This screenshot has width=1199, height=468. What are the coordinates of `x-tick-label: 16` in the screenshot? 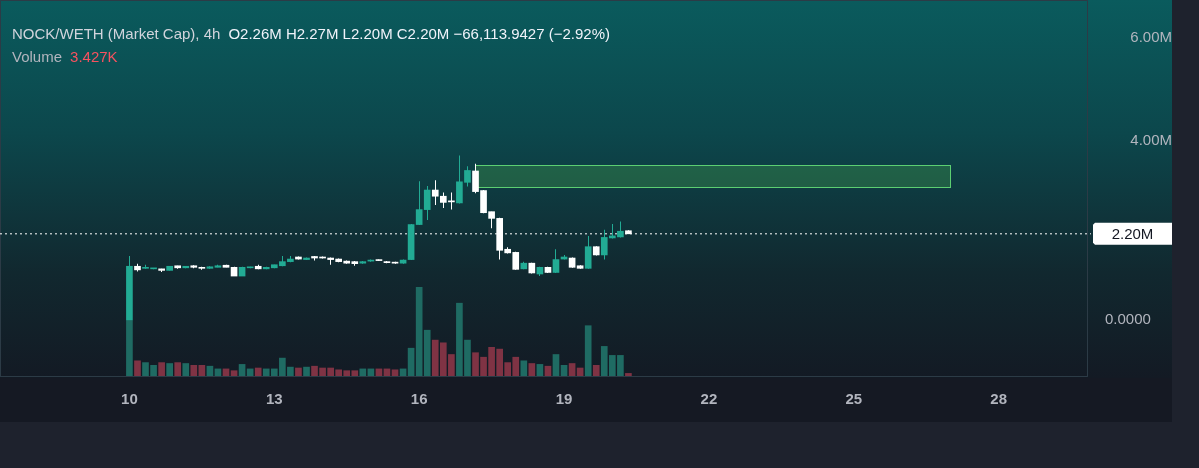 It's located at (419, 399).